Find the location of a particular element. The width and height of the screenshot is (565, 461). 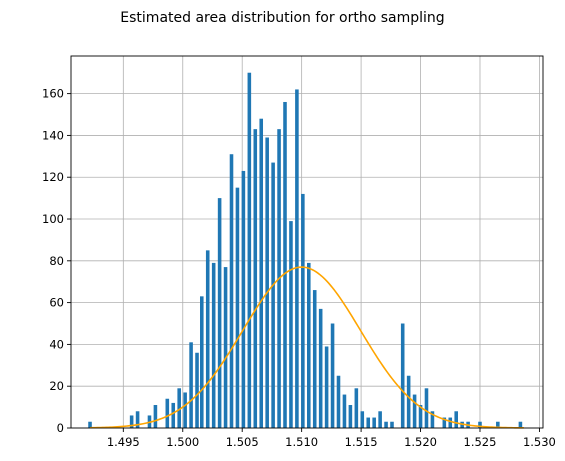

x-axis-ticks: 1.495 1.500 1.505 1.510 1.515 1.520 1.525 1.530 is located at coordinates (331, 438).